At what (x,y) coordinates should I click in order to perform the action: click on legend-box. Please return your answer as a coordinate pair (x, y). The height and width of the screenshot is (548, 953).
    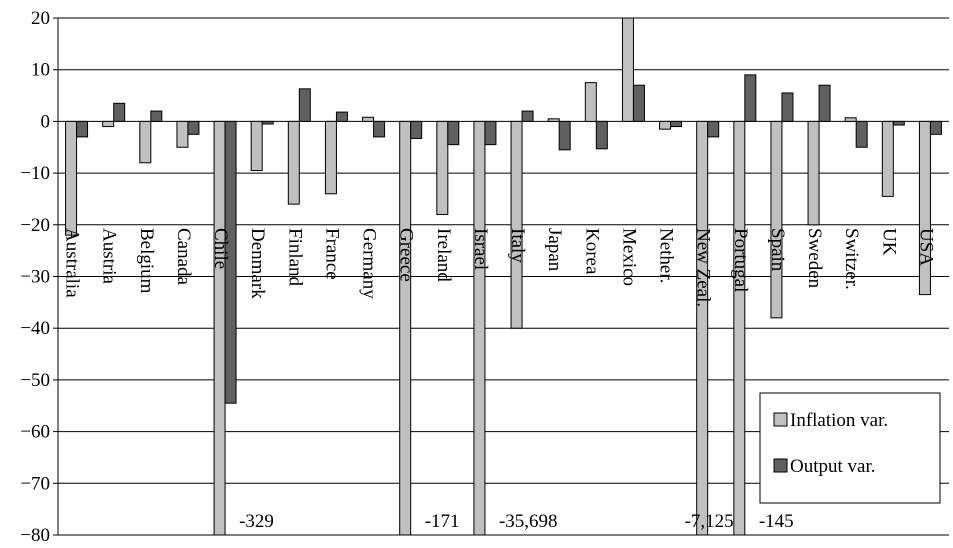
    Looking at the image, I should click on (850, 448).